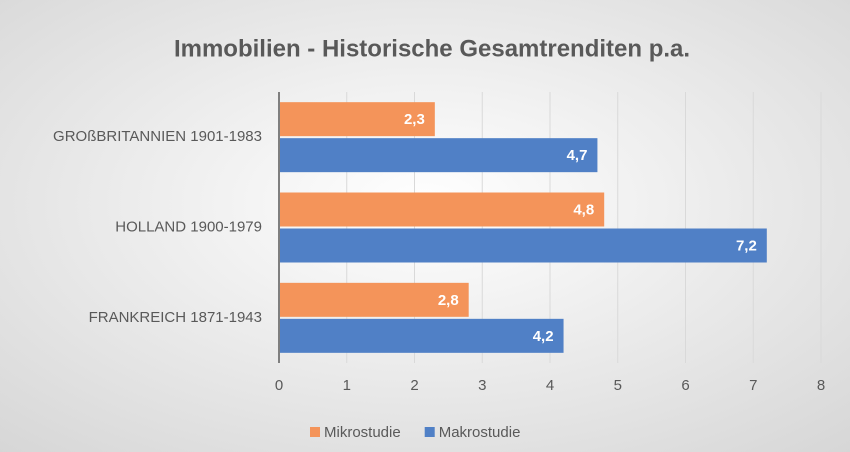 The height and width of the screenshot is (452, 850). I want to click on value-label: 4,7, so click(577, 155).